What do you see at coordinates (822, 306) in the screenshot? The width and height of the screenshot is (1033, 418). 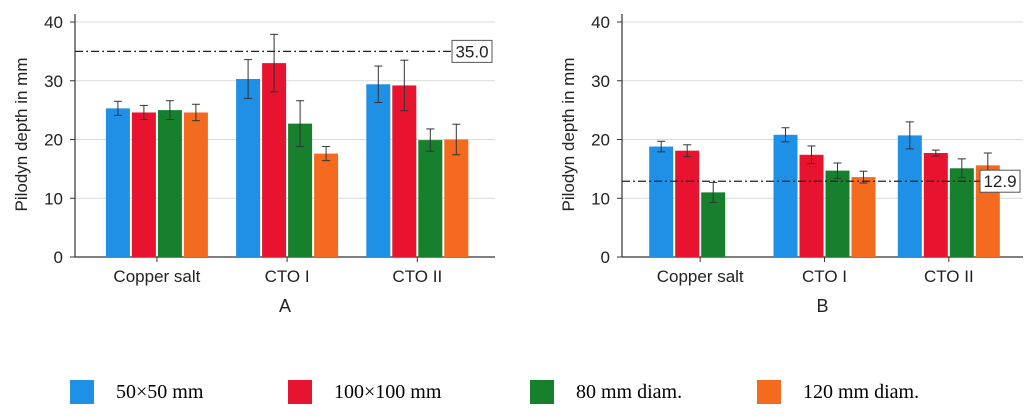 I see `panel-label: B` at bounding box center [822, 306].